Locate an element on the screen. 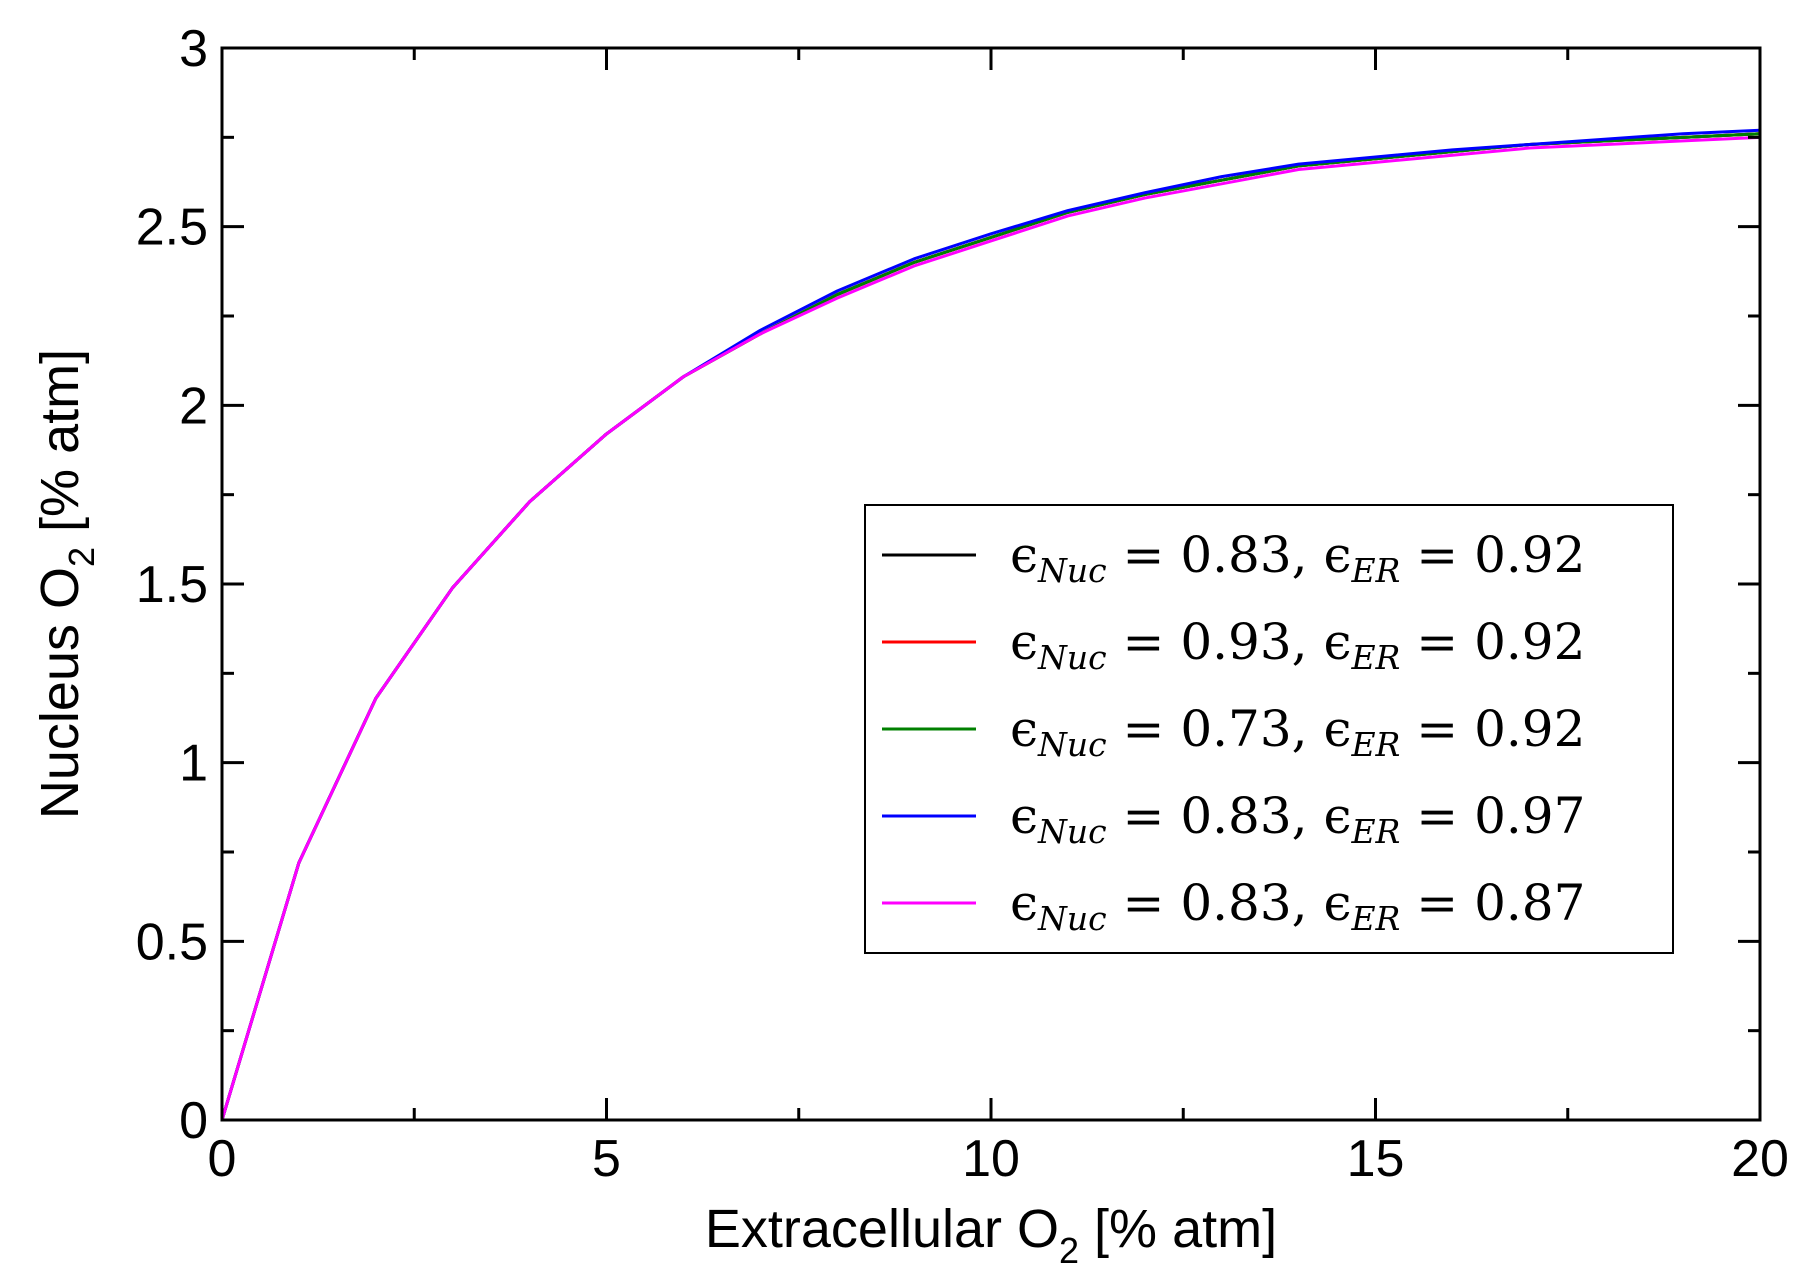 This screenshot has width=1815, height=1278. x-tick-label: 5 is located at coordinates (606, 1159).